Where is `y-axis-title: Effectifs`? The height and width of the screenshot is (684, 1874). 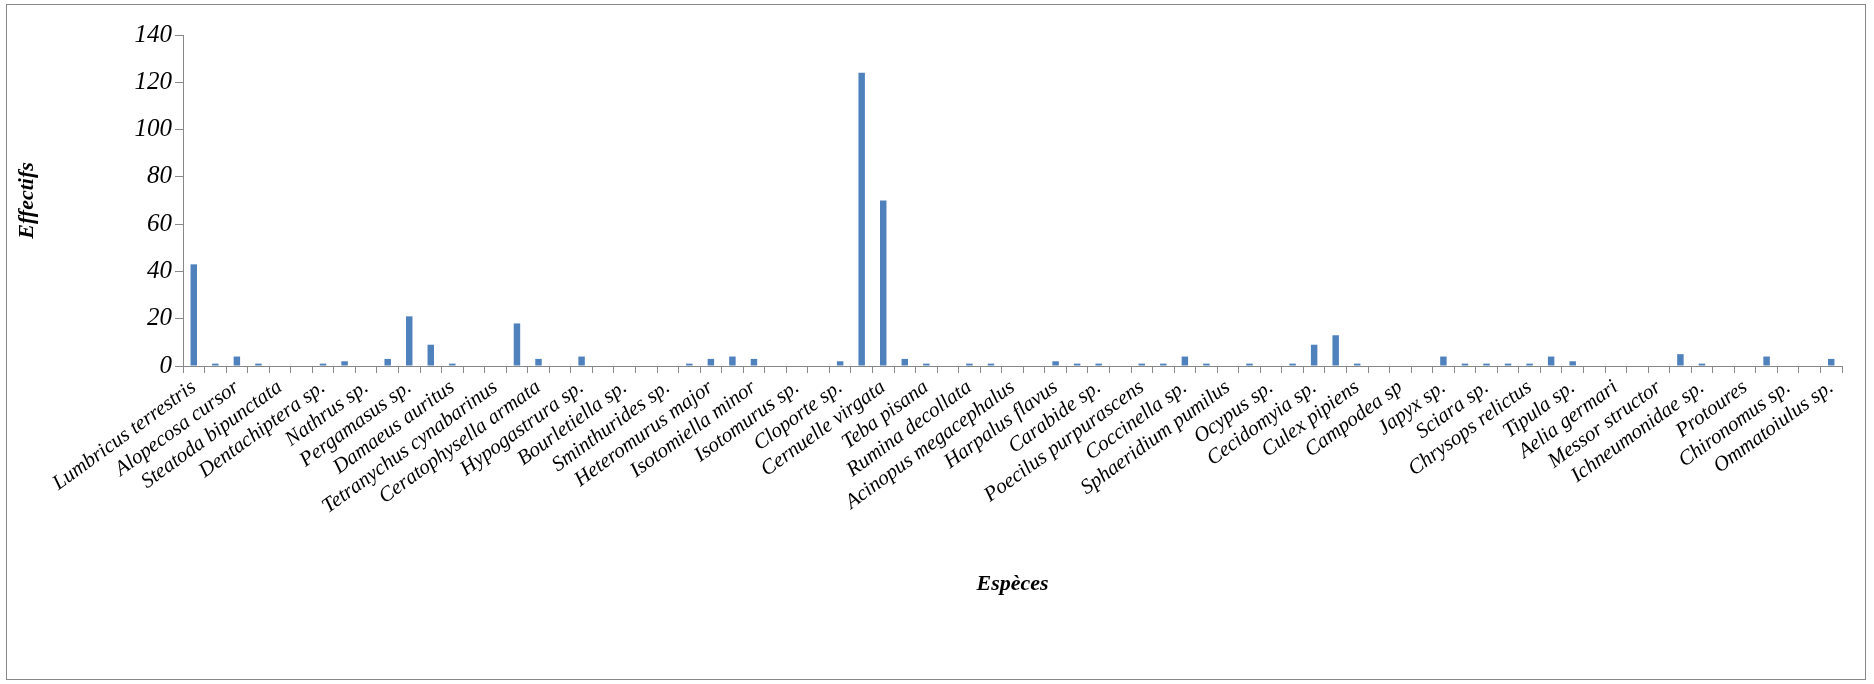 y-axis-title: Effectifs is located at coordinates (25, 201).